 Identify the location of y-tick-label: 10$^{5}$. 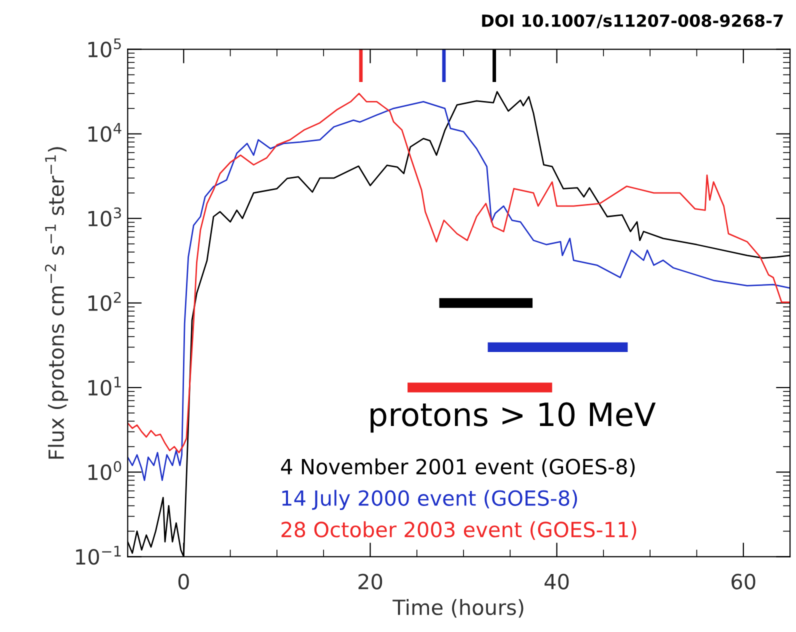
(104, 48).